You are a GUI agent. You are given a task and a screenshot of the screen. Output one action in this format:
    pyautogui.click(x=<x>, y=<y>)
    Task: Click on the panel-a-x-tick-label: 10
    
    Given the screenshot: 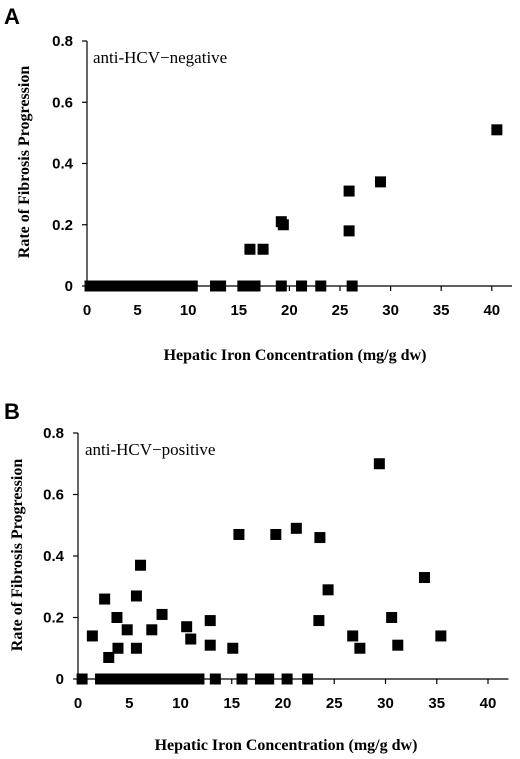 What is the action you would take?
    pyautogui.click(x=188, y=310)
    